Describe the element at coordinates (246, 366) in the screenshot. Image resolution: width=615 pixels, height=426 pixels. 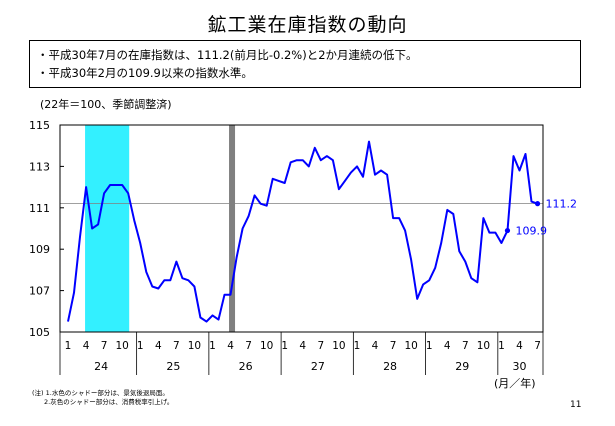
I see `x-year-label: 26` at that location.